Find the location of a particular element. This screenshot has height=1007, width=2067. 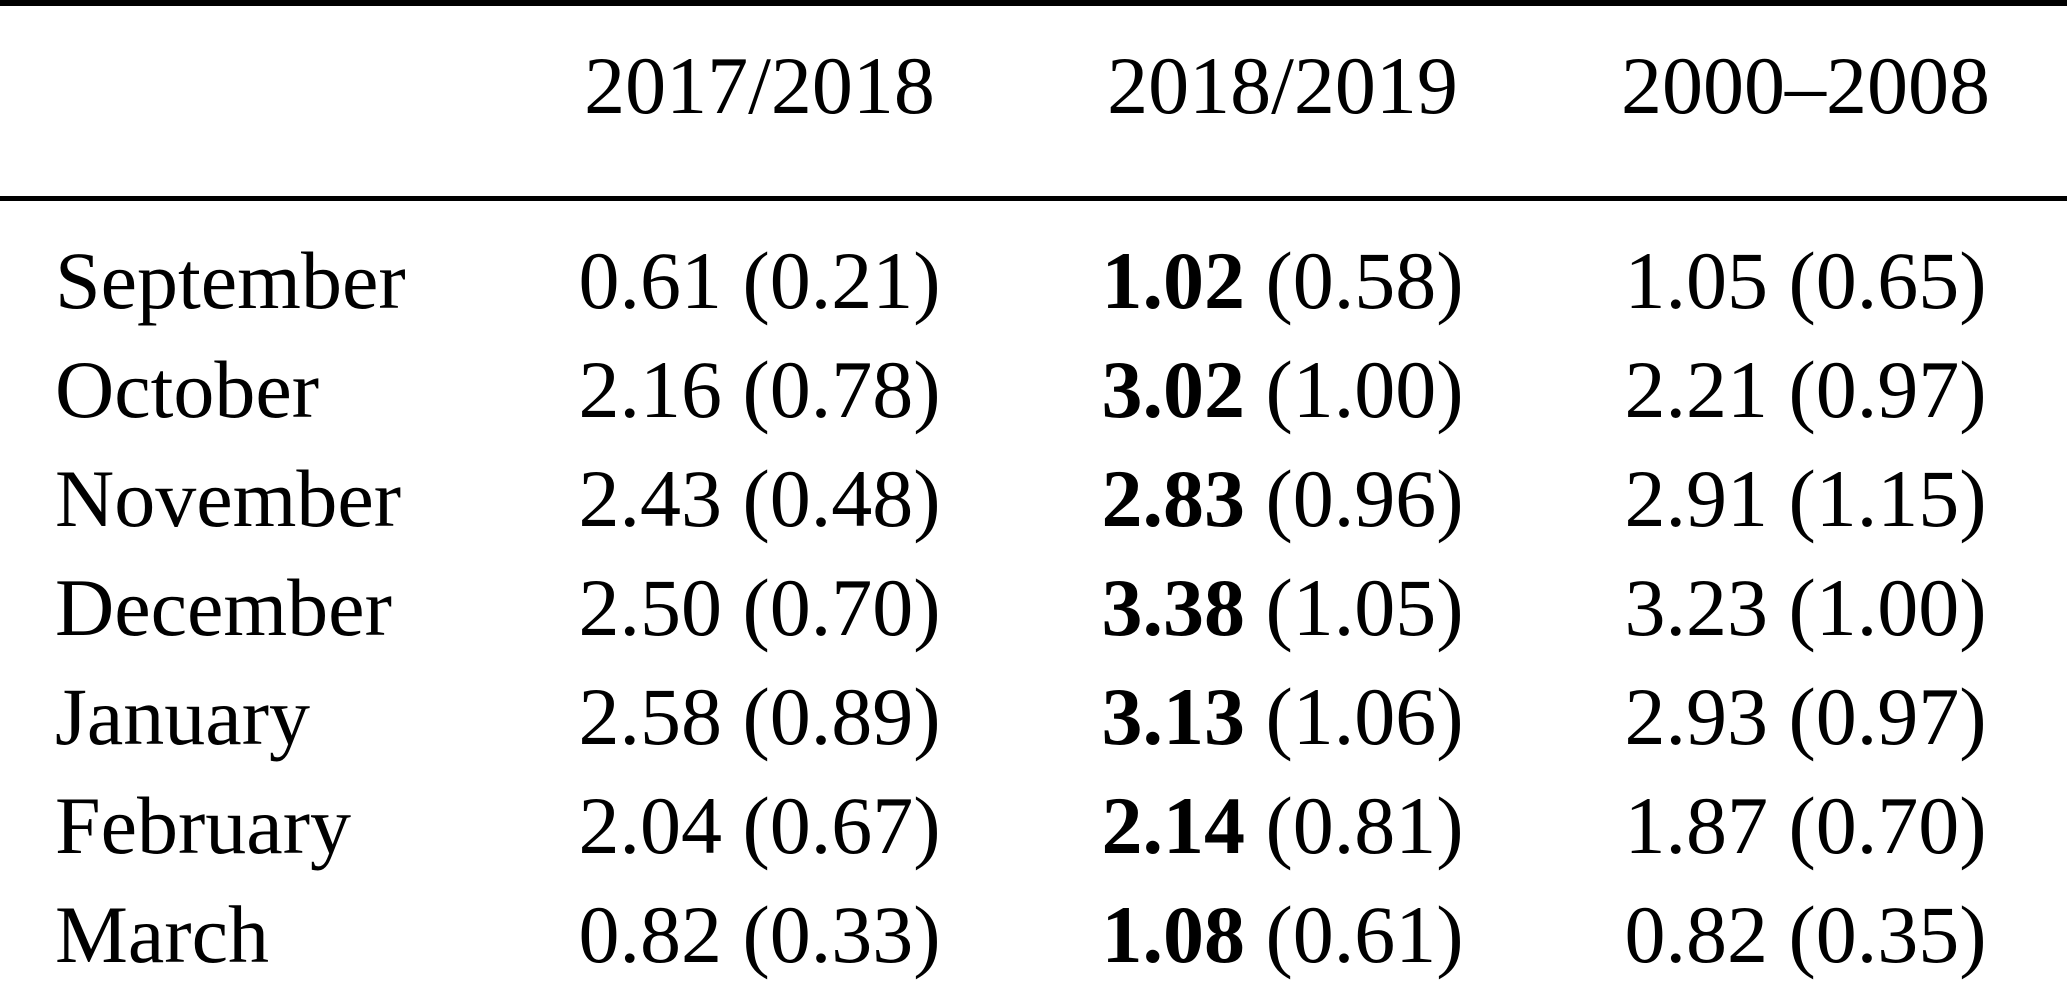

row-label-month: September is located at coordinates (230, 280).